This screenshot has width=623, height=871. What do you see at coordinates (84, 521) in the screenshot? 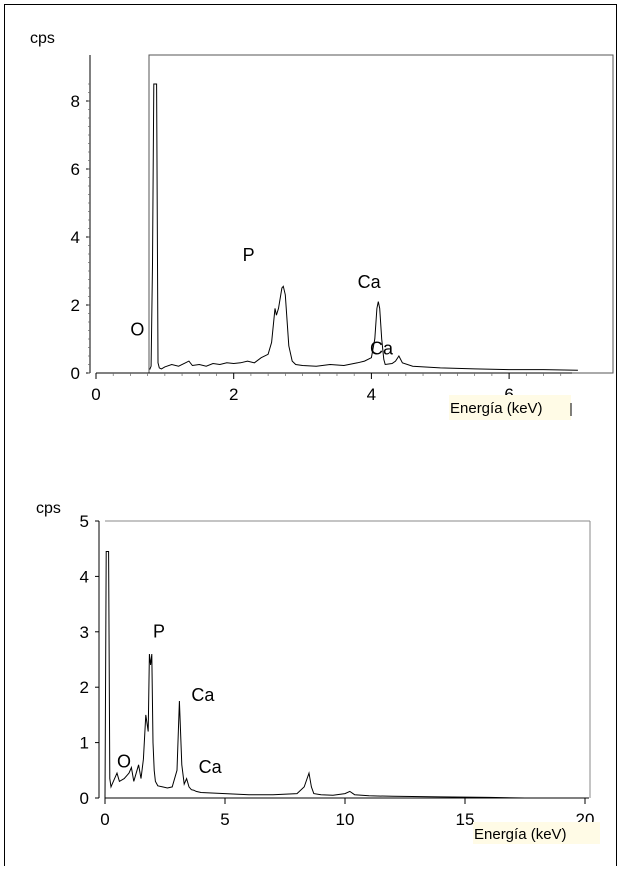
I see `y-tick-label: 5` at bounding box center [84, 521].